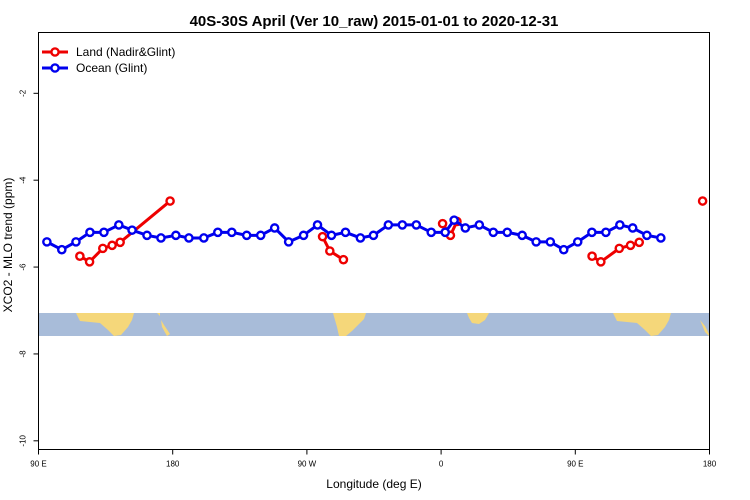 Image resolution: width=750 pixels, height=500 pixels. What do you see at coordinates (111, 68) in the screenshot?
I see `legend-ocean-label: Ocean (Glint)` at bounding box center [111, 68].